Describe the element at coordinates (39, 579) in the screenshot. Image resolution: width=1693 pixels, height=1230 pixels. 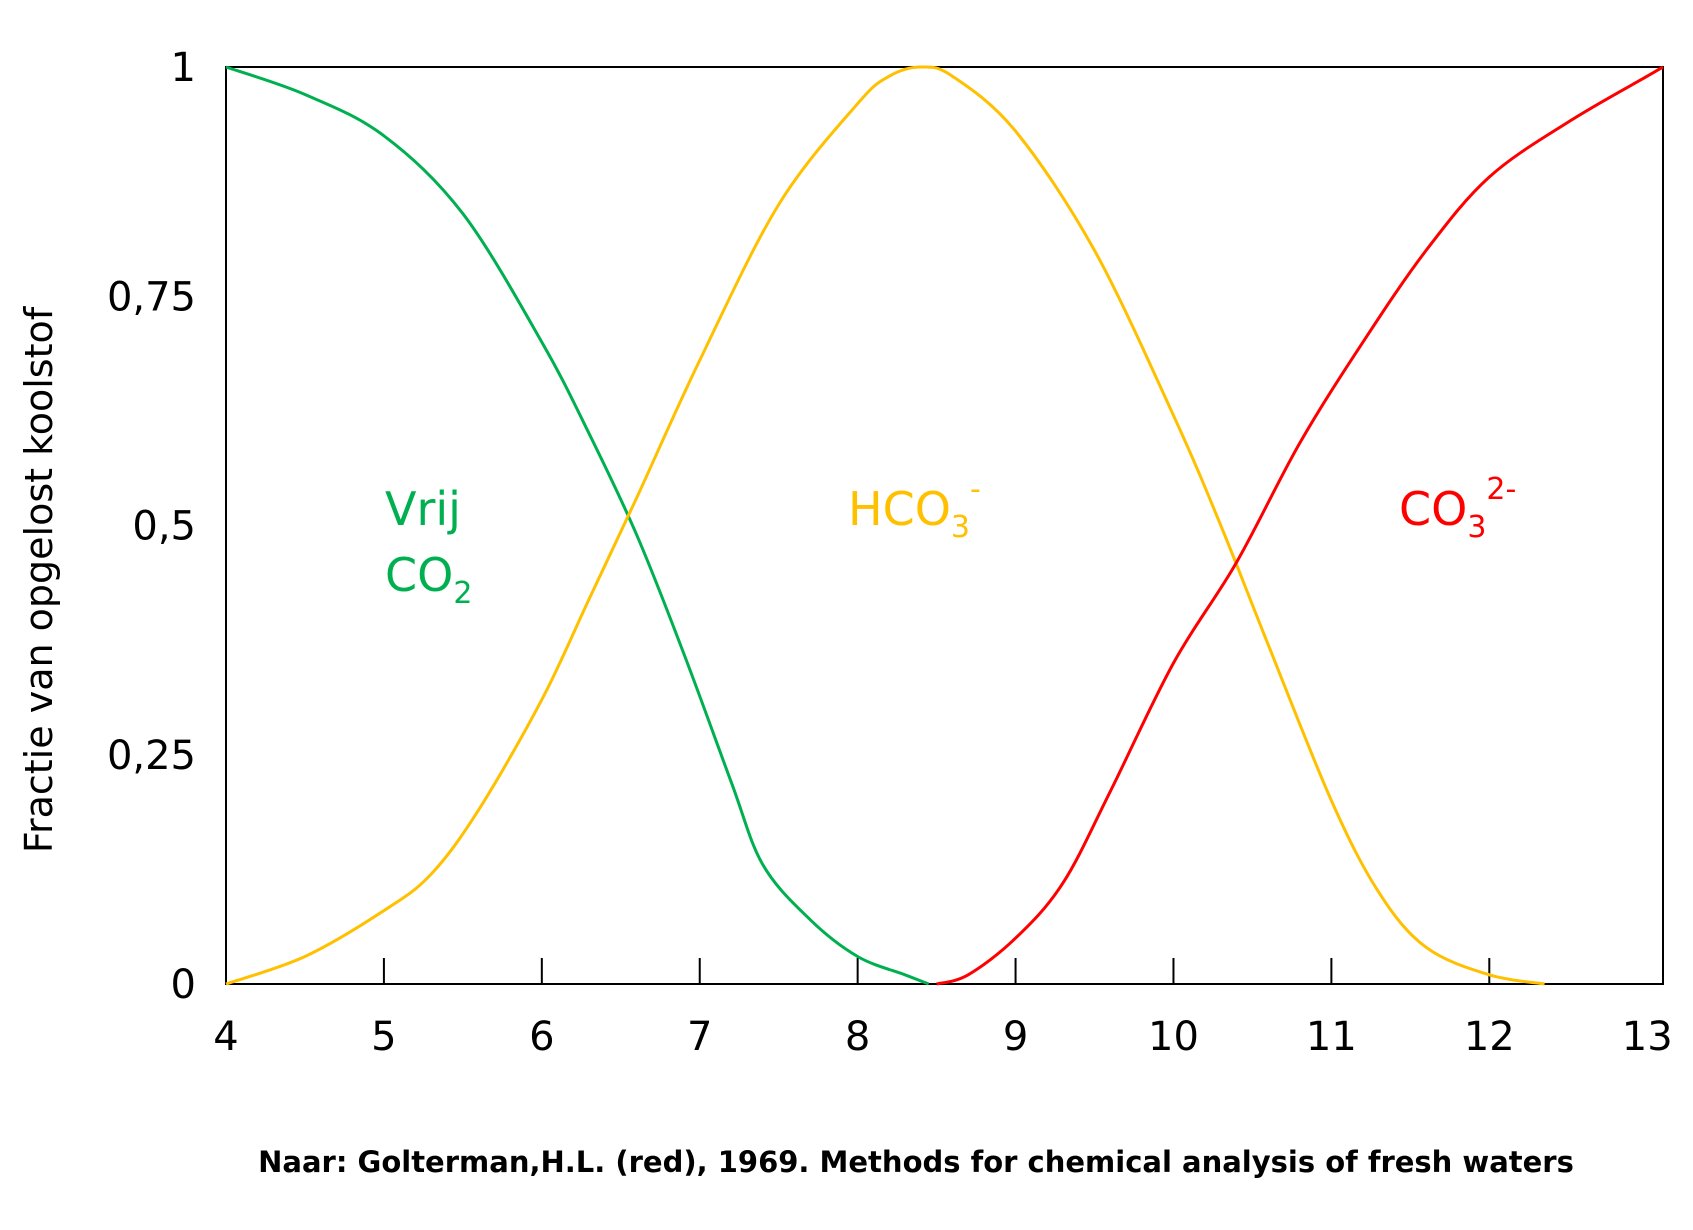
I see `y-axis-label: Fractie van opgelost koolstof` at that location.